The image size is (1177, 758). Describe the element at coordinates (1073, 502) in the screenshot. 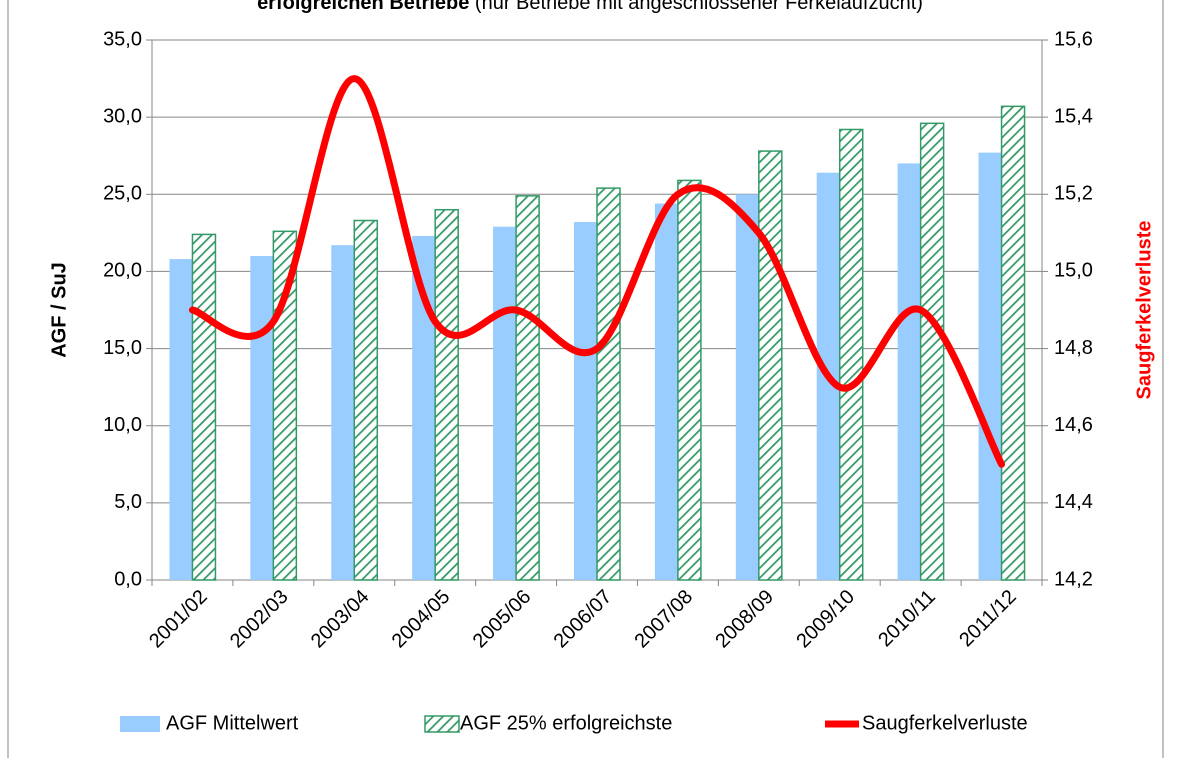

I see `y2-tick-label: 14,4` at that location.